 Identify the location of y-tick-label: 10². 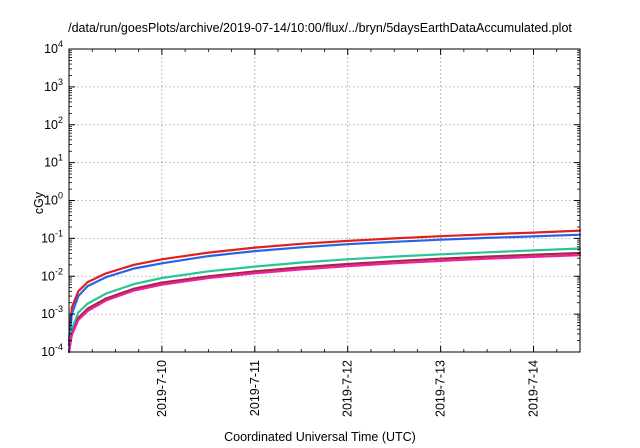
(53, 123).